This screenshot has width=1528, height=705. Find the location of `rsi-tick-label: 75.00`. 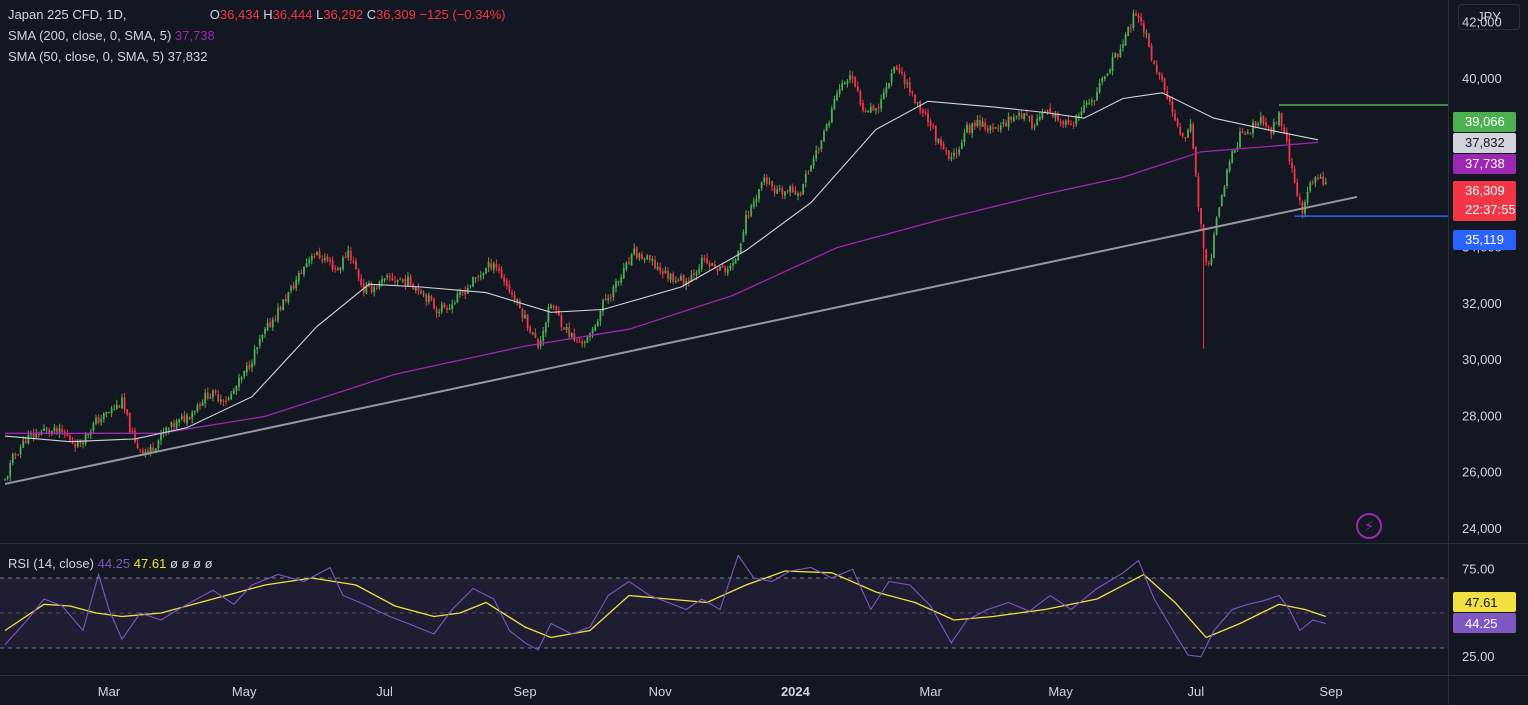

rsi-tick-label: 75.00 is located at coordinates (1478, 568).